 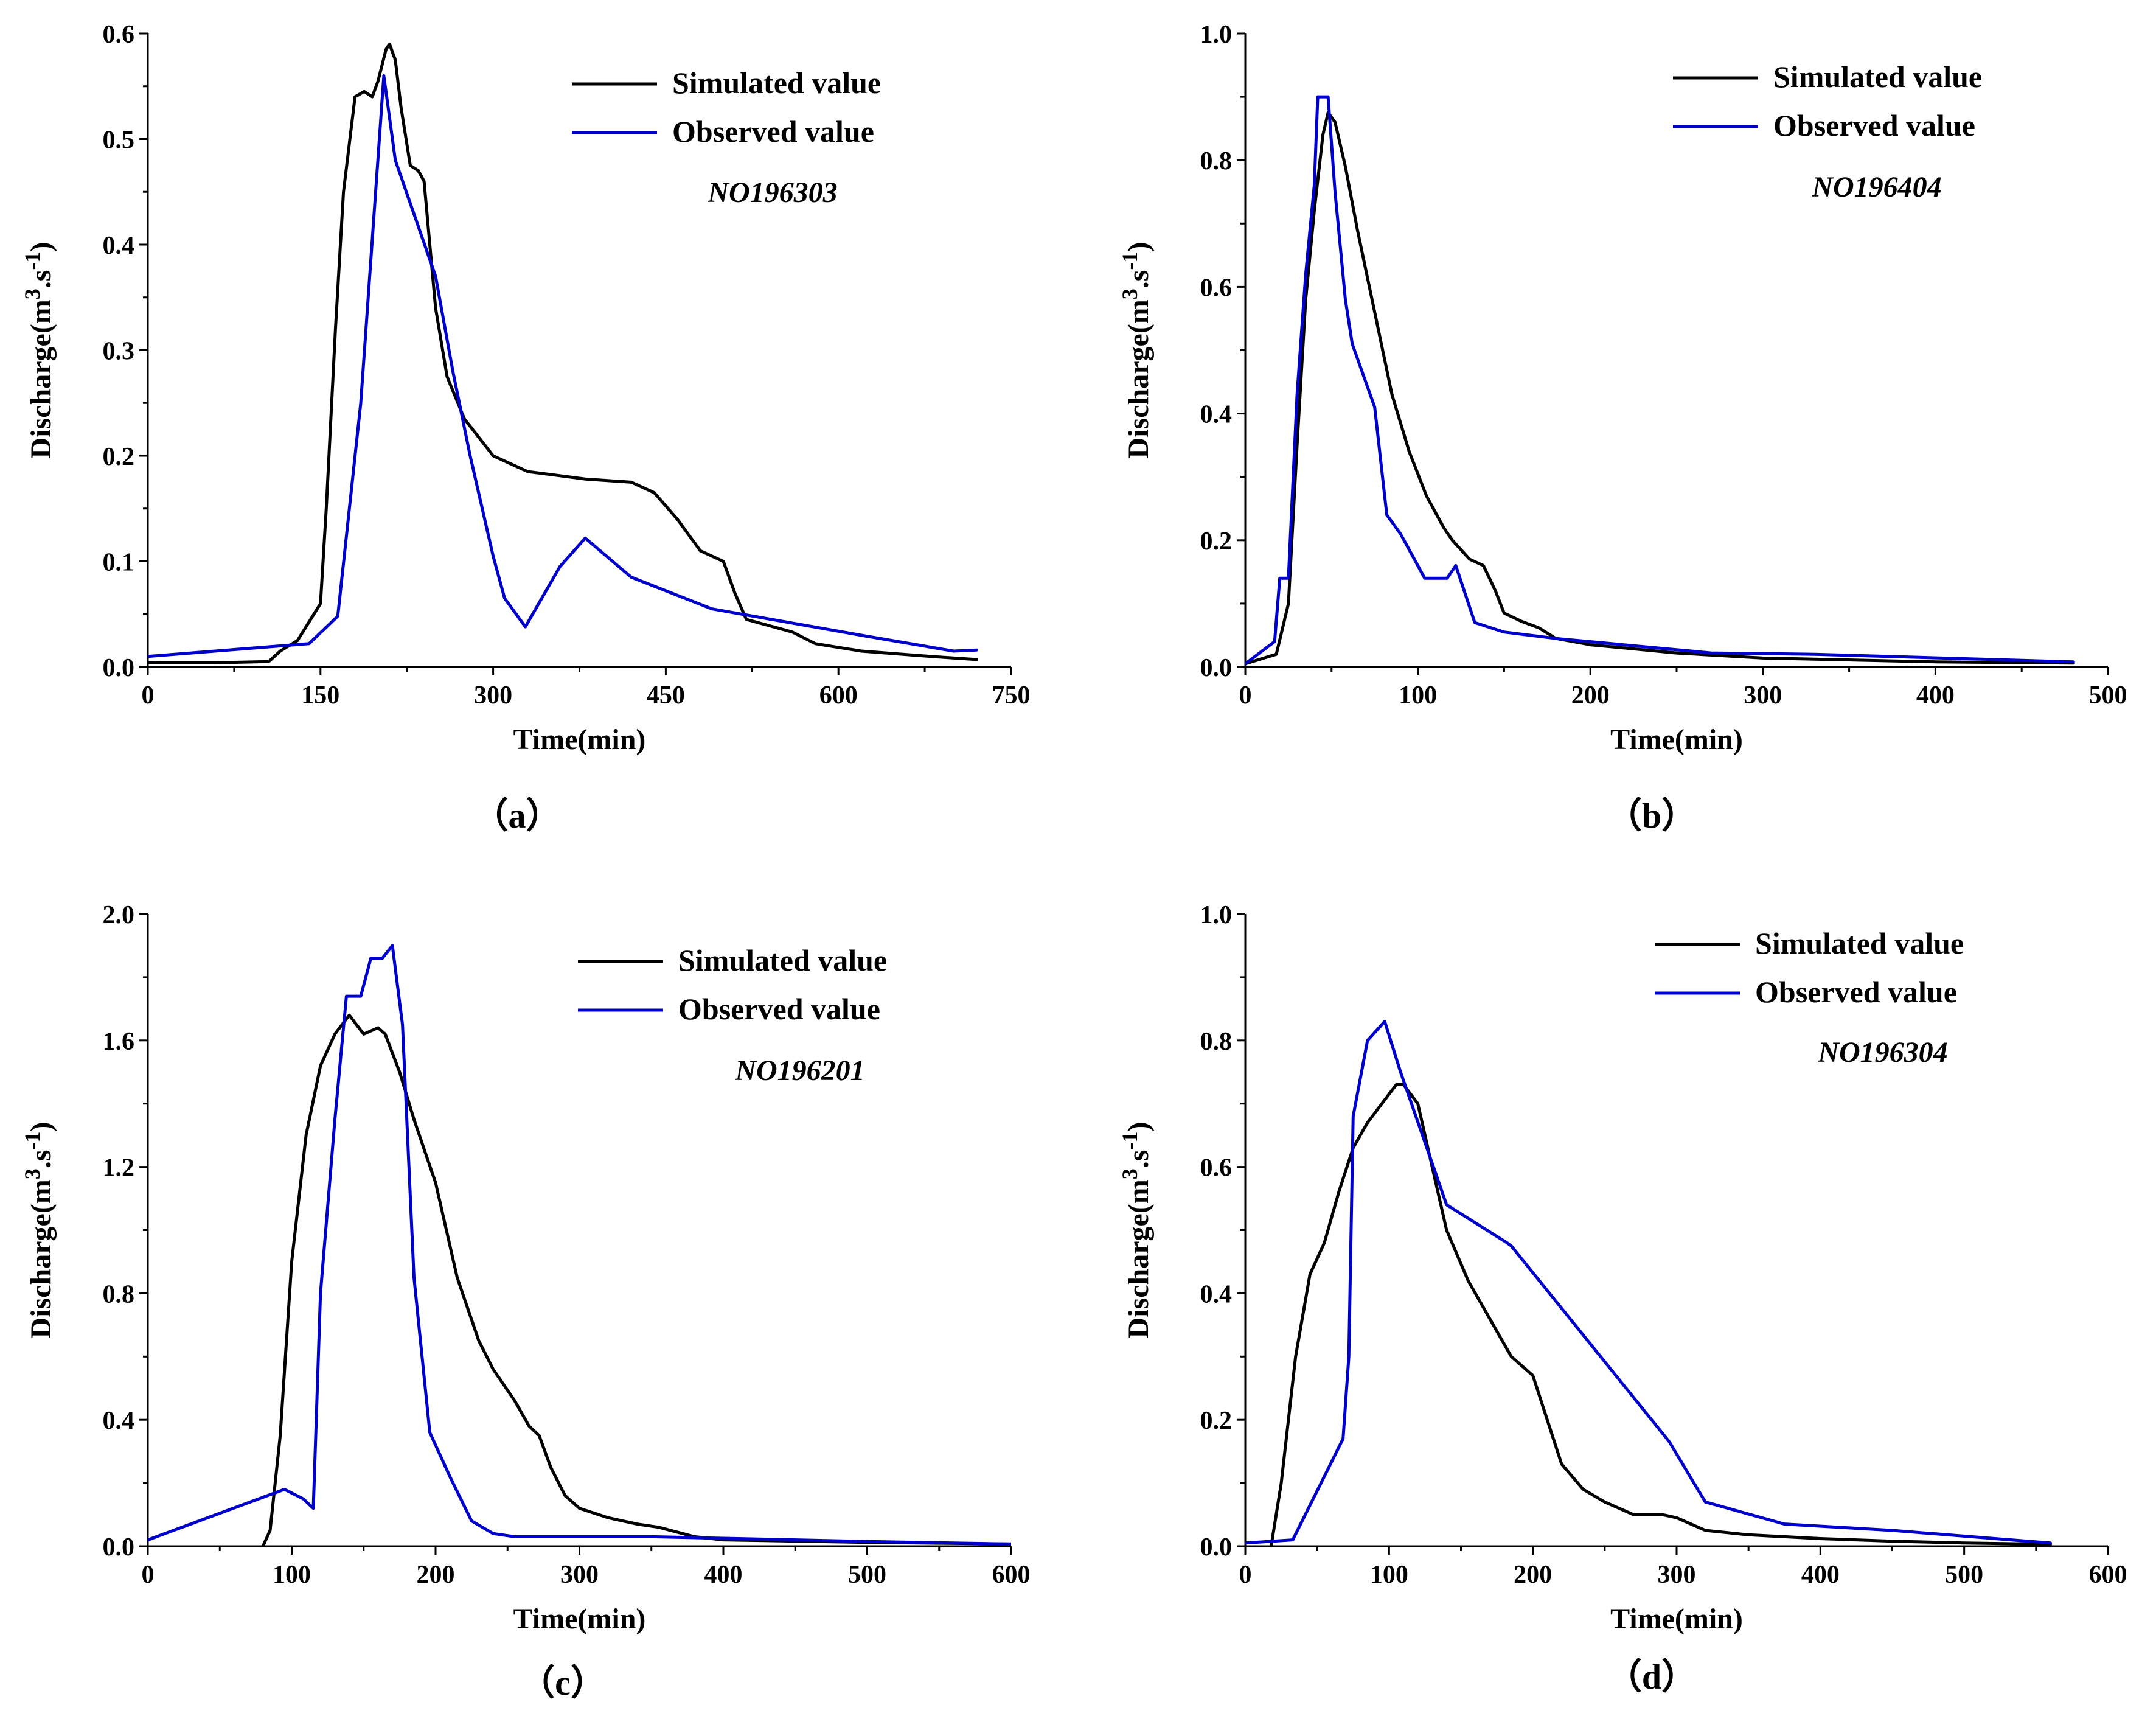 What do you see at coordinates (320, 696) in the screenshot?
I see `x-tick-label: 150` at bounding box center [320, 696].